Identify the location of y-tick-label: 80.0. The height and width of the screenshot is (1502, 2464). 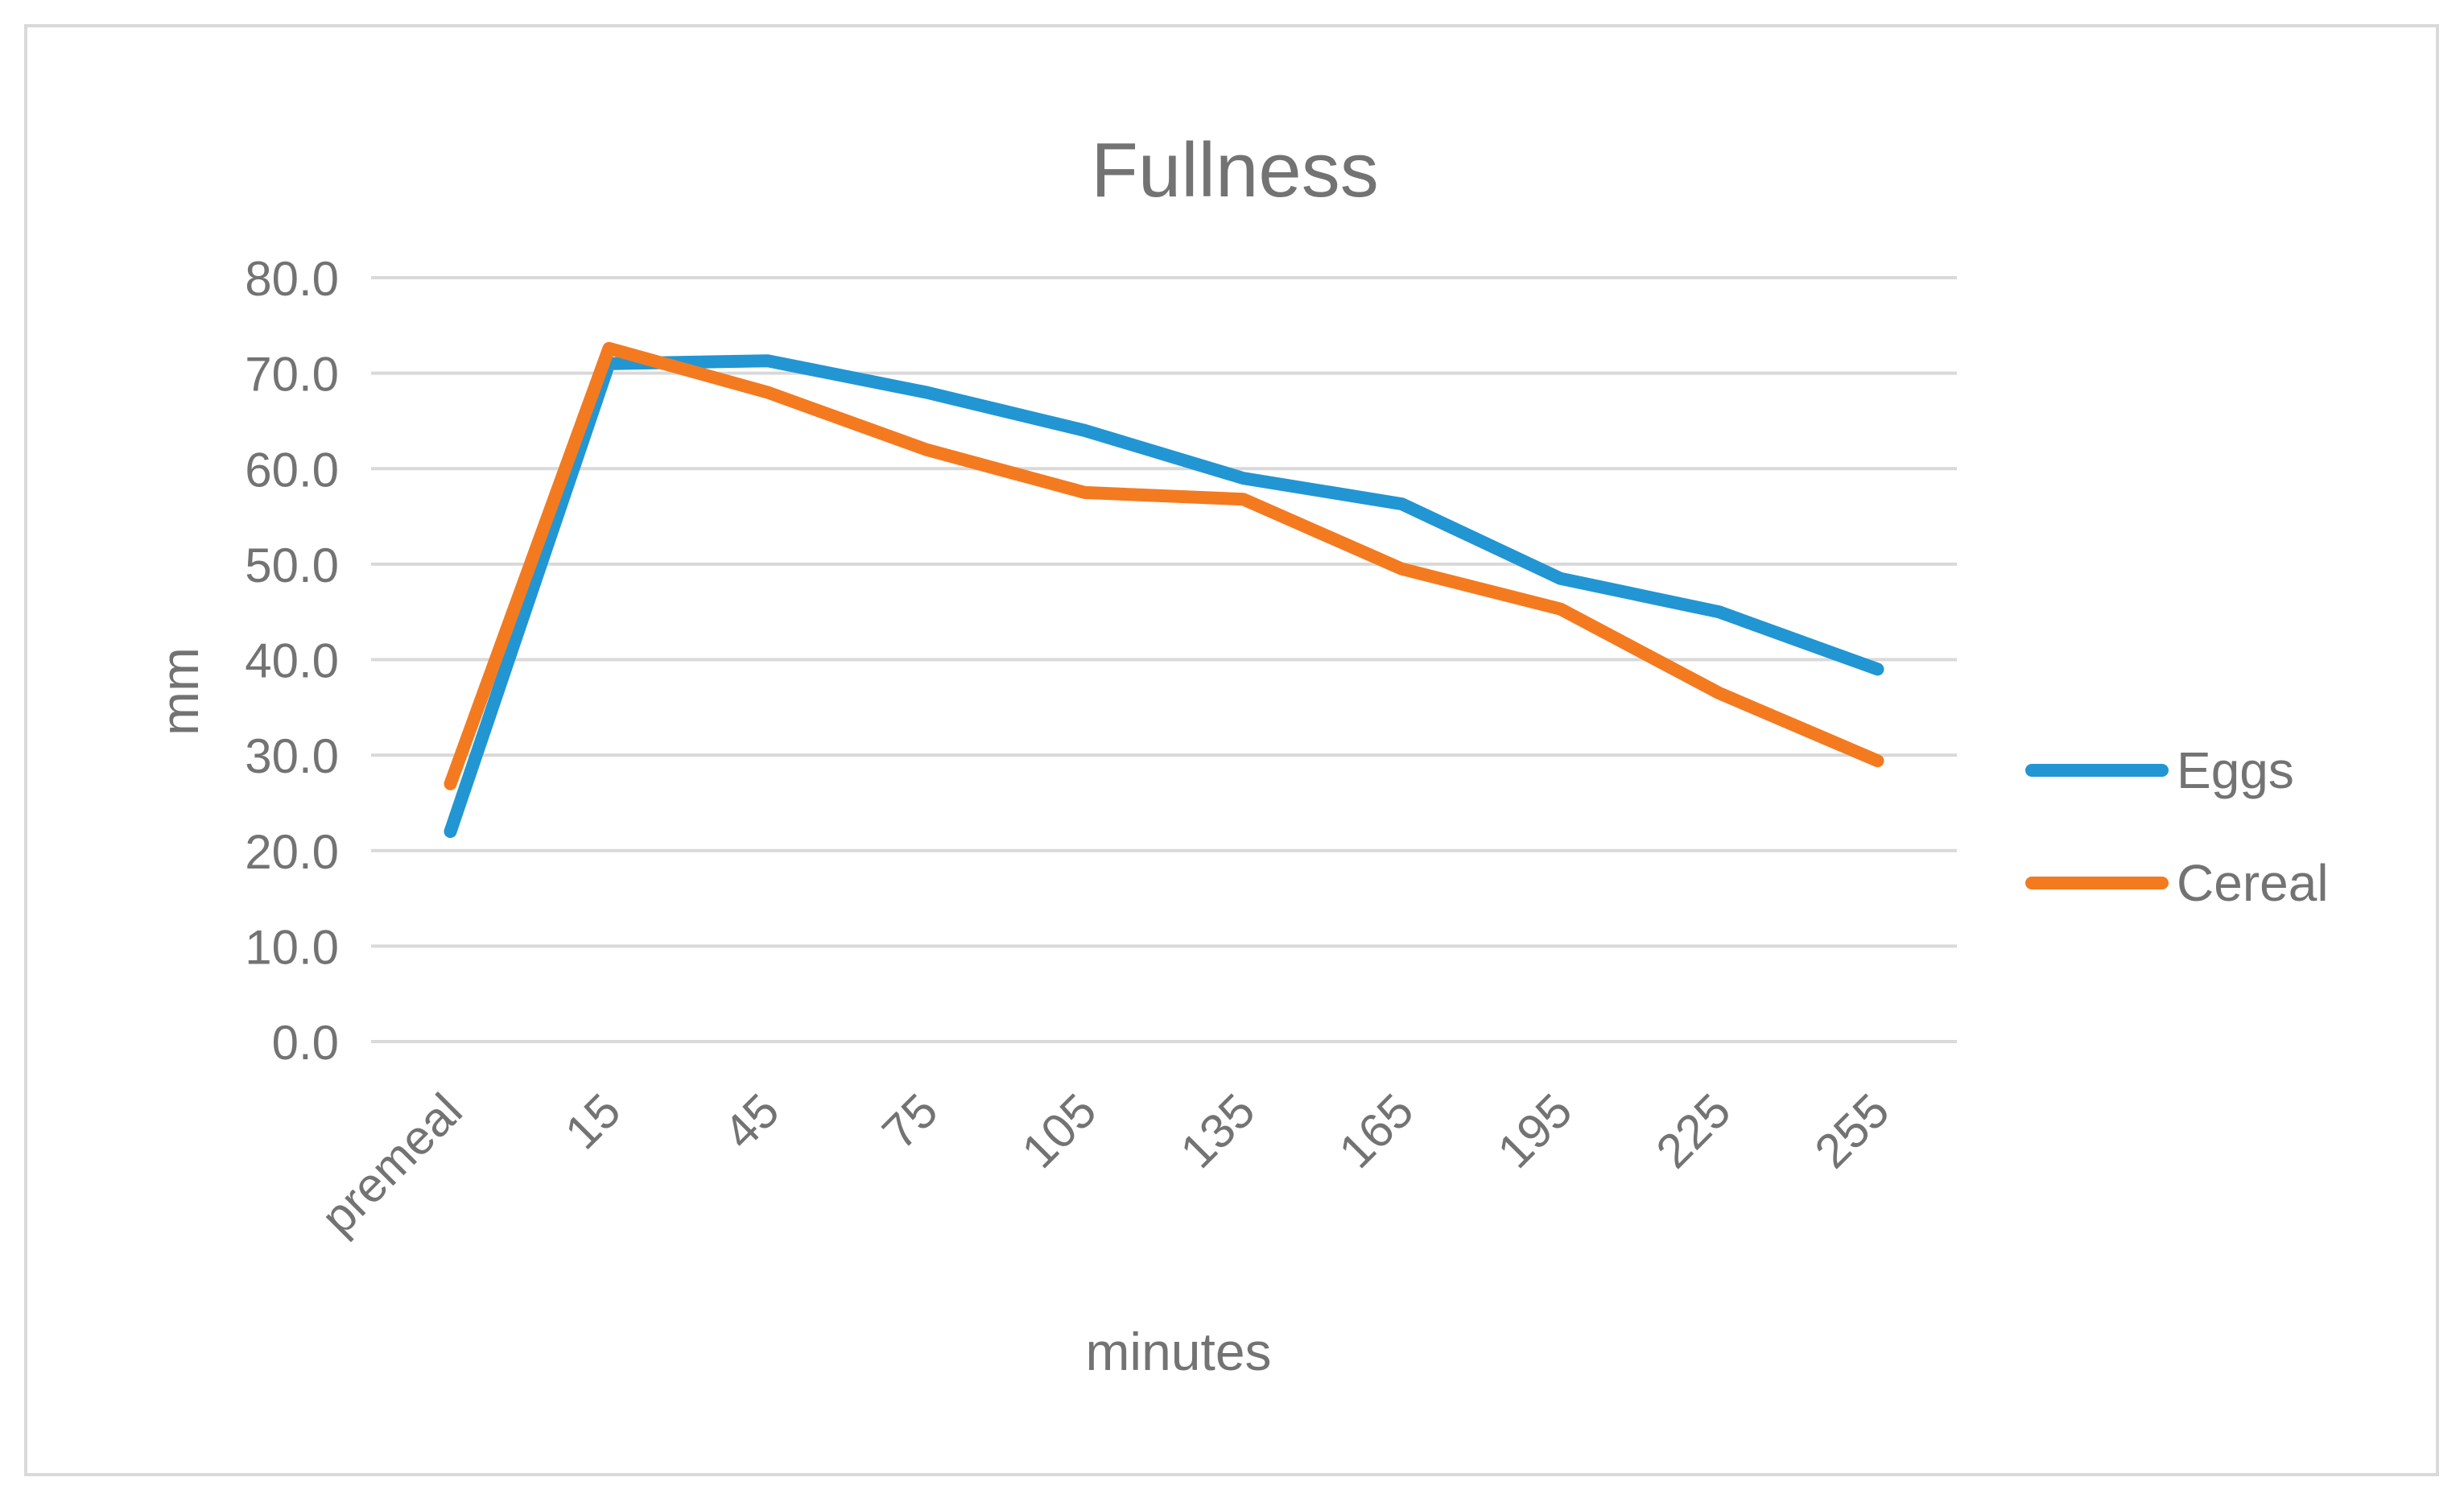
(292, 279).